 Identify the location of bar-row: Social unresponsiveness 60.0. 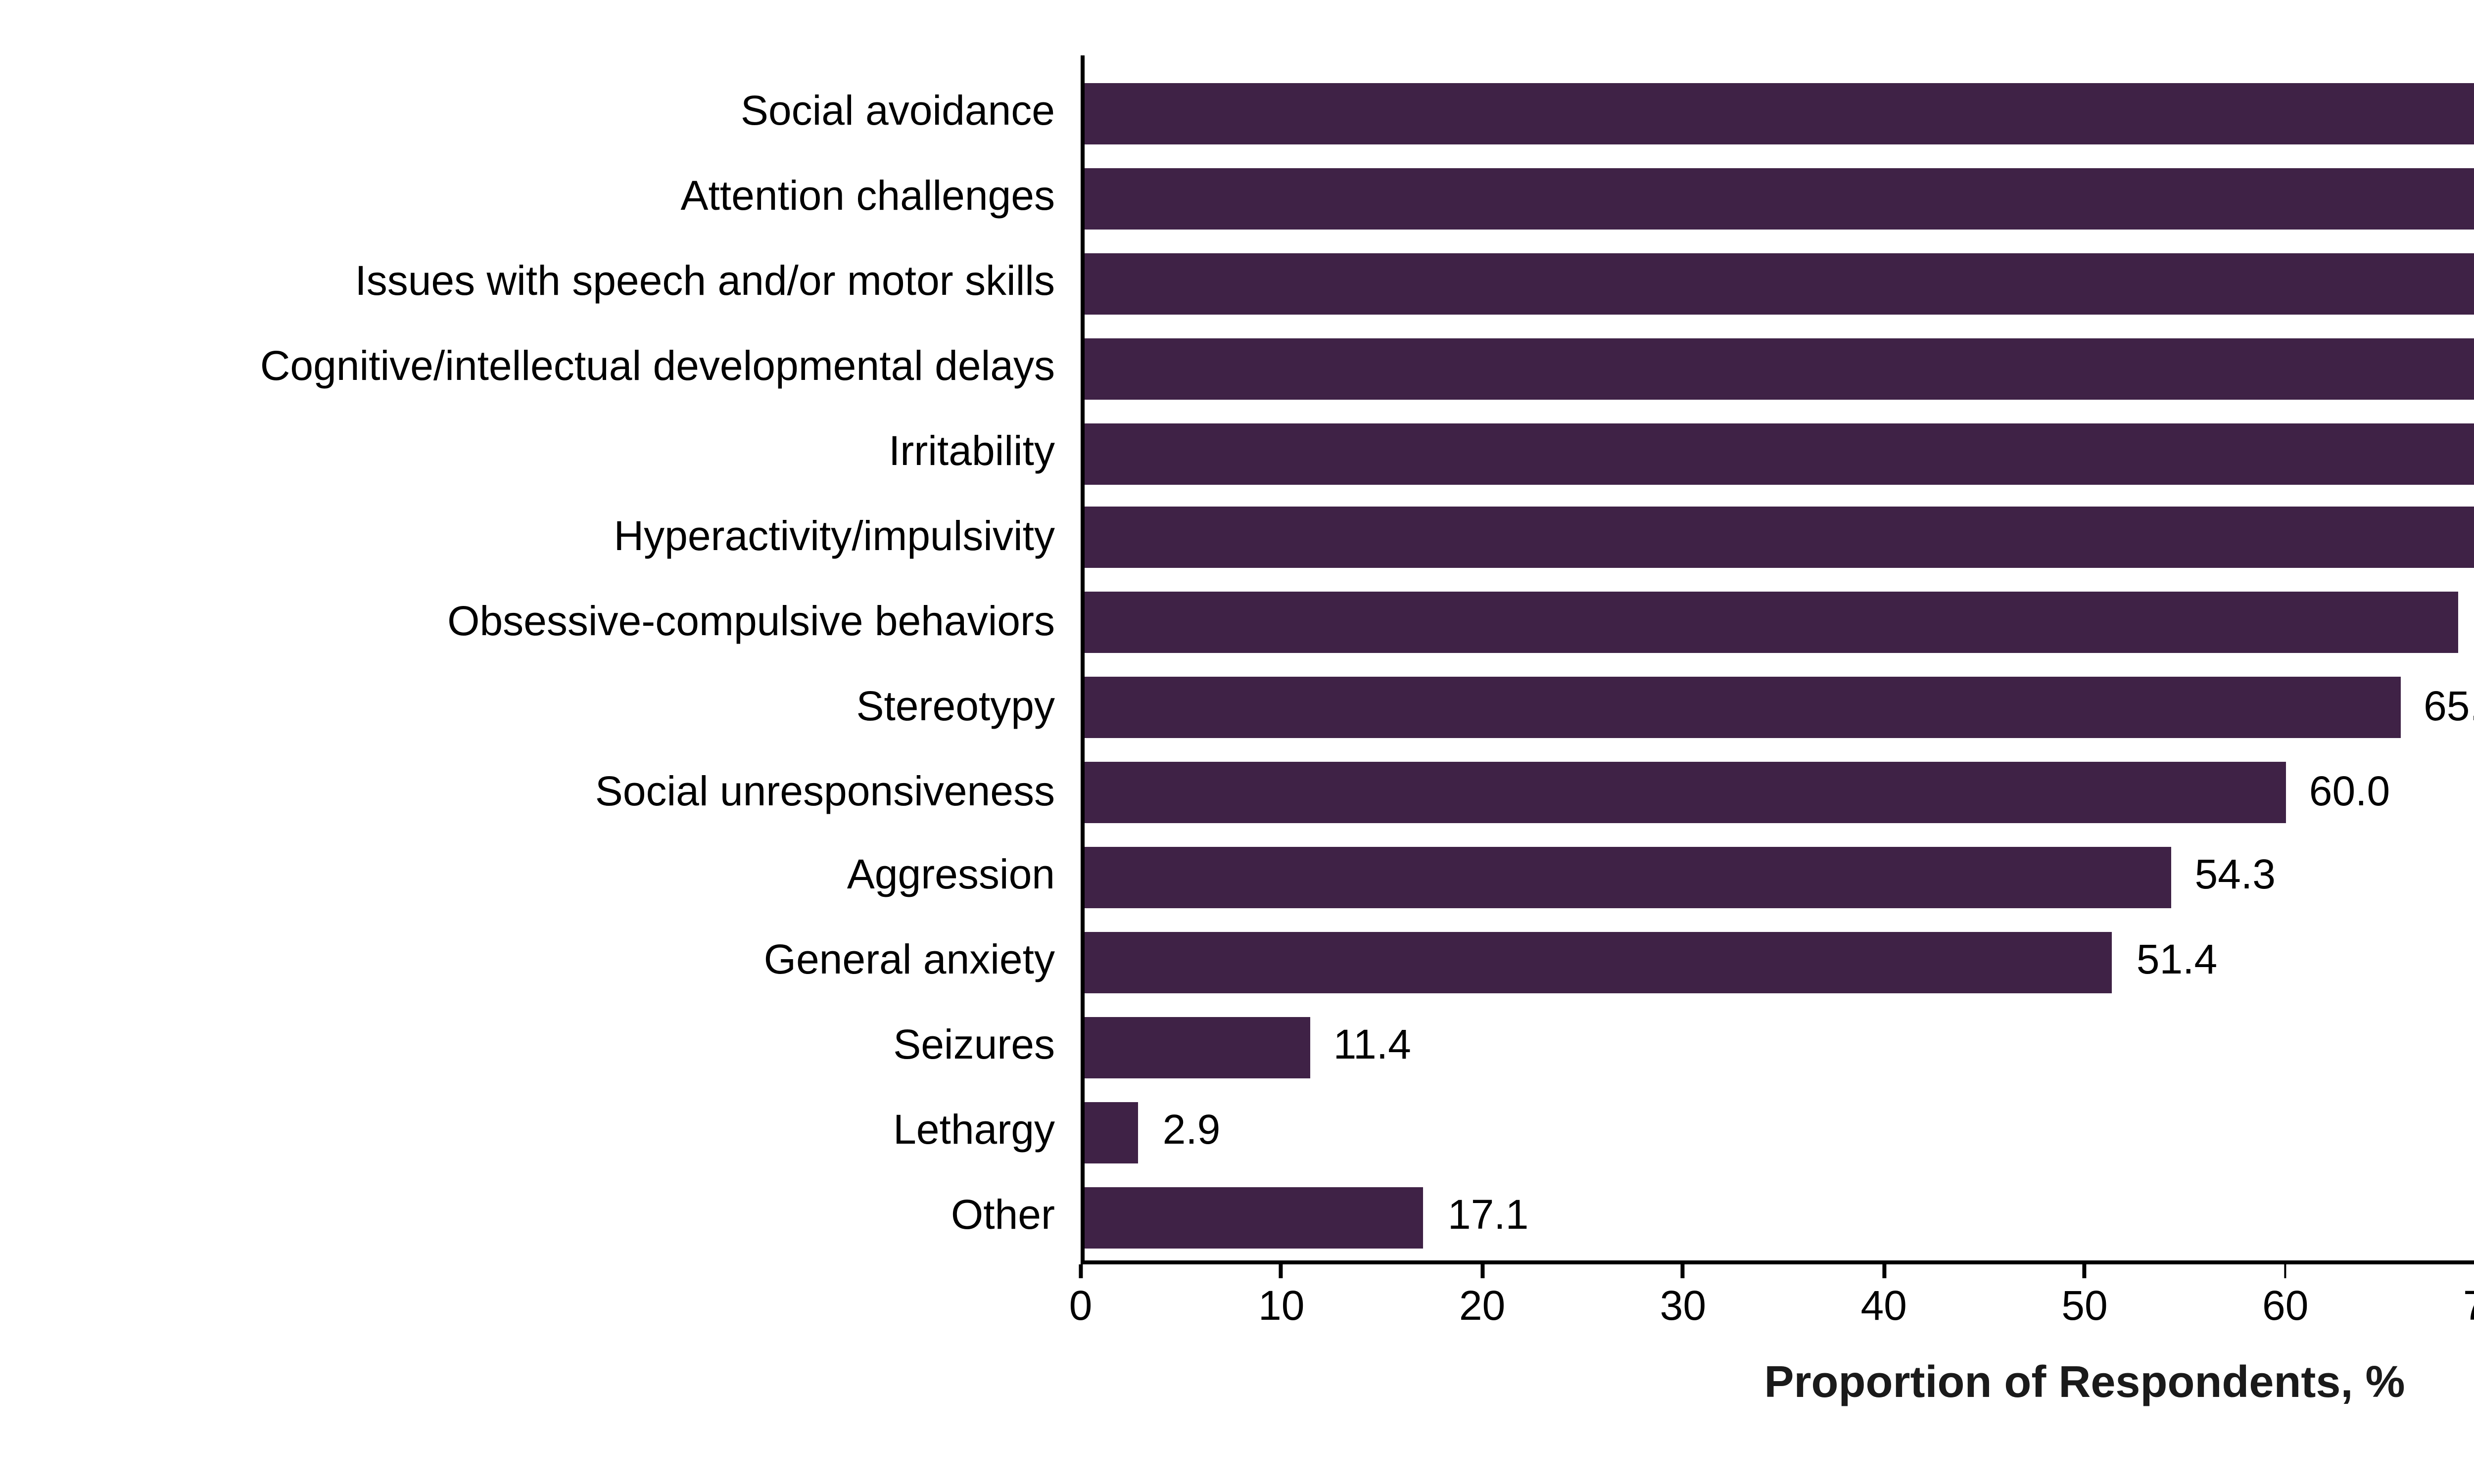
(1237, 792).